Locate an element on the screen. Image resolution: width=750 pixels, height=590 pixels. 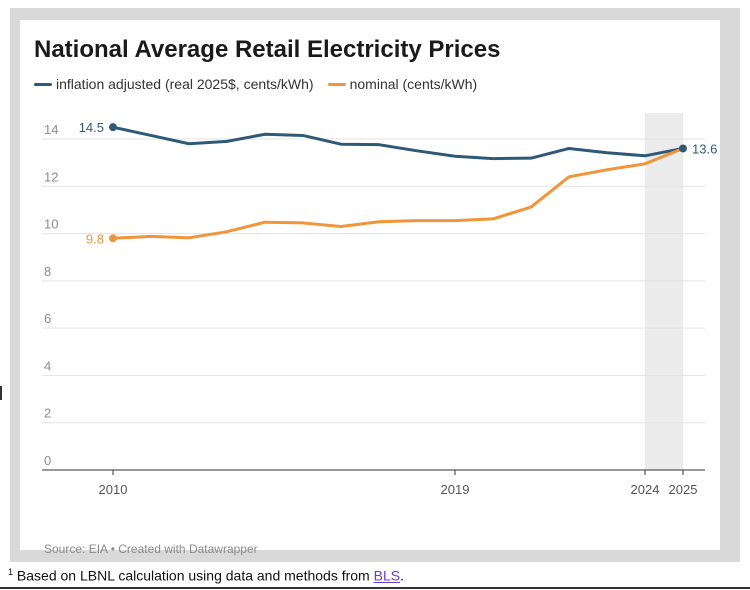
data-label: 13.6 is located at coordinates (704, 148).